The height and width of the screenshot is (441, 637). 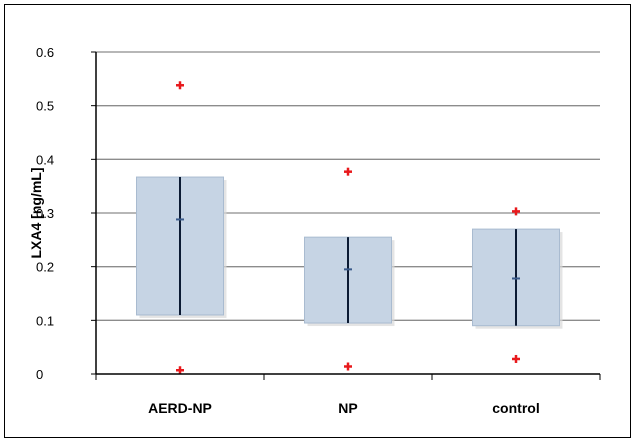 I want to click on x-category-label: NP, so click(x=347, y=408).